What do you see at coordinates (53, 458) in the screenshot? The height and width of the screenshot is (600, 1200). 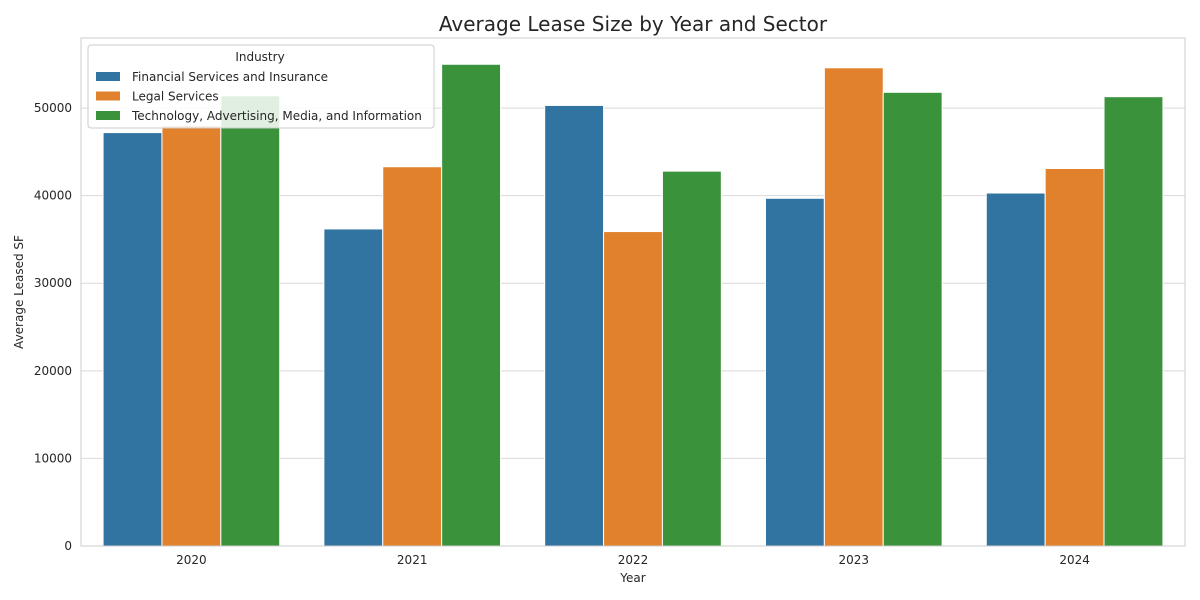 I see `y-tick-label: 10000` at bounding box center [53, 458].